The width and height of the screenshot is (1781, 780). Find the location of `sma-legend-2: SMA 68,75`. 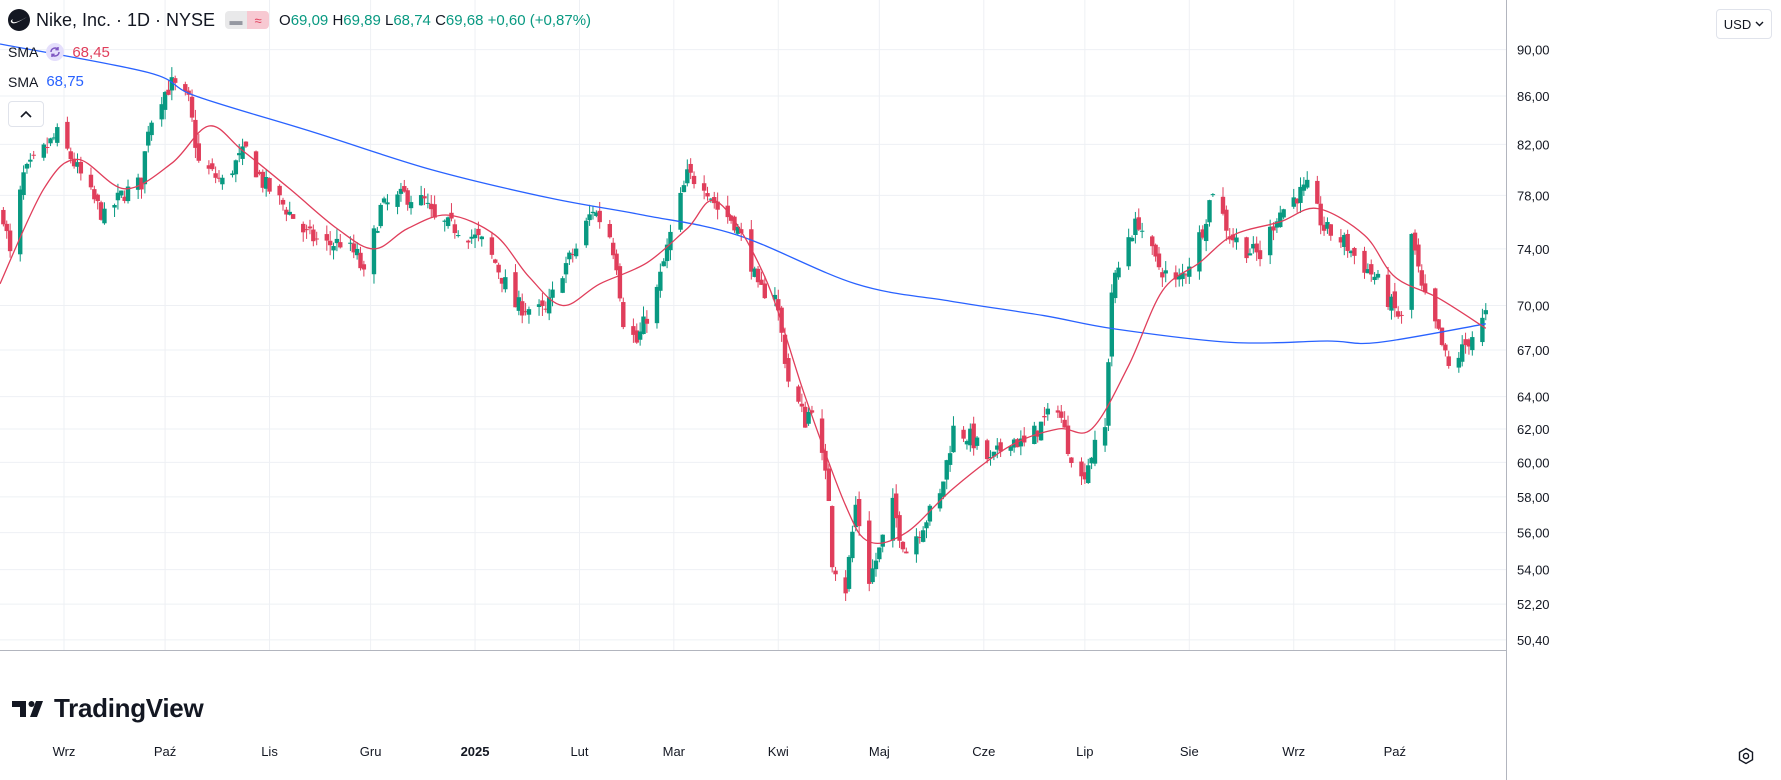

sma-legend-2: SMA 68,75 is located at coordinates (46, 81).